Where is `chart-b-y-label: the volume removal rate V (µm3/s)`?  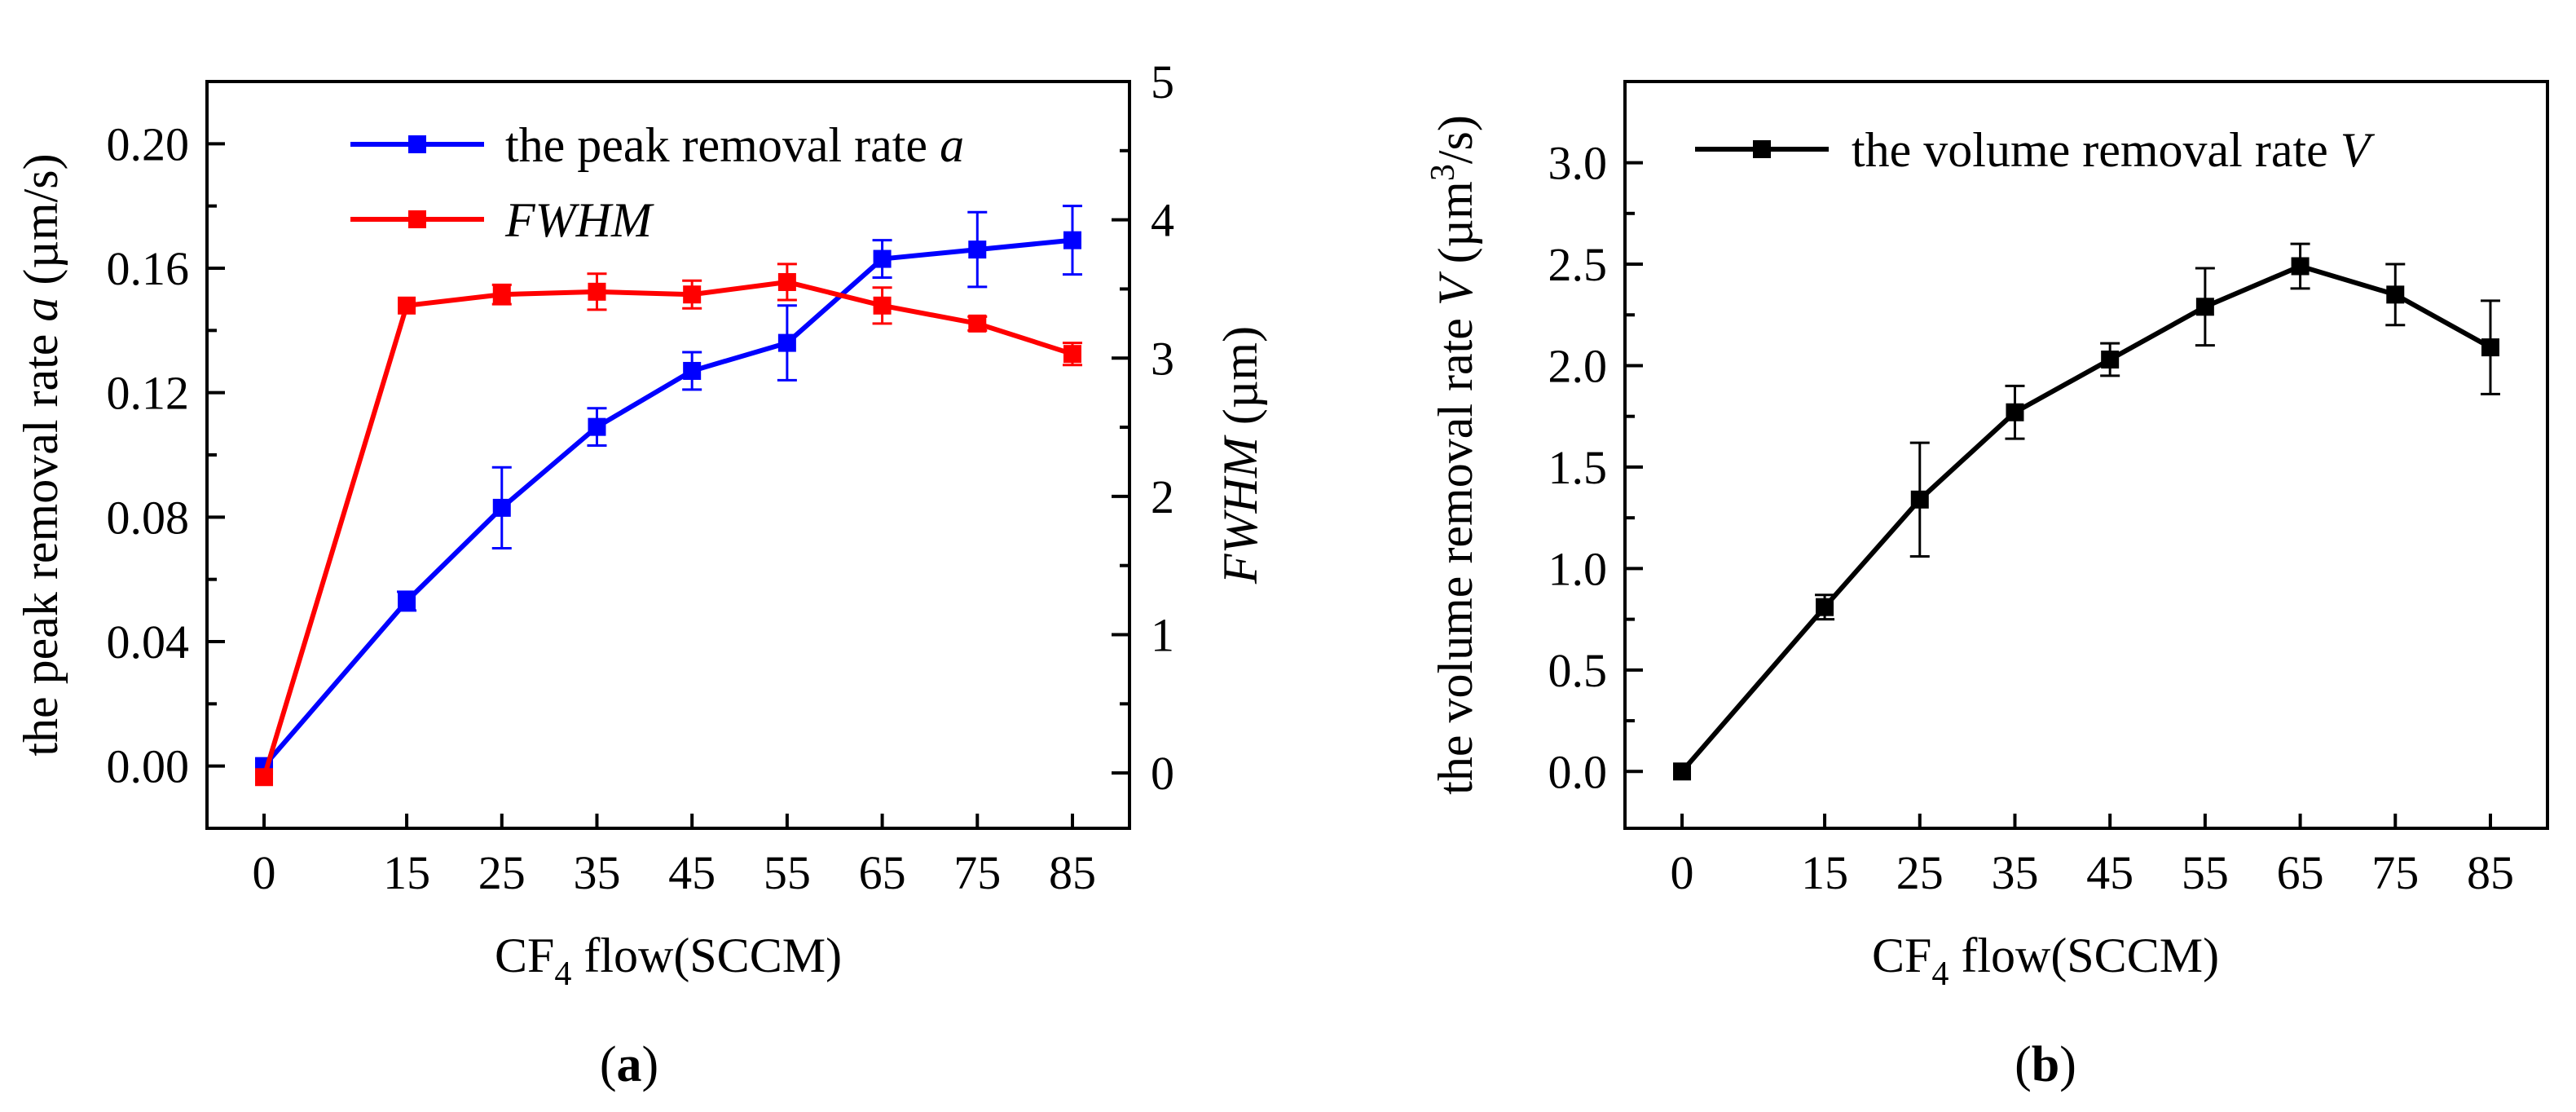 chart-b-y-label: the volume removal rate V (µm3/s) is located at coordinates (1453, 455).